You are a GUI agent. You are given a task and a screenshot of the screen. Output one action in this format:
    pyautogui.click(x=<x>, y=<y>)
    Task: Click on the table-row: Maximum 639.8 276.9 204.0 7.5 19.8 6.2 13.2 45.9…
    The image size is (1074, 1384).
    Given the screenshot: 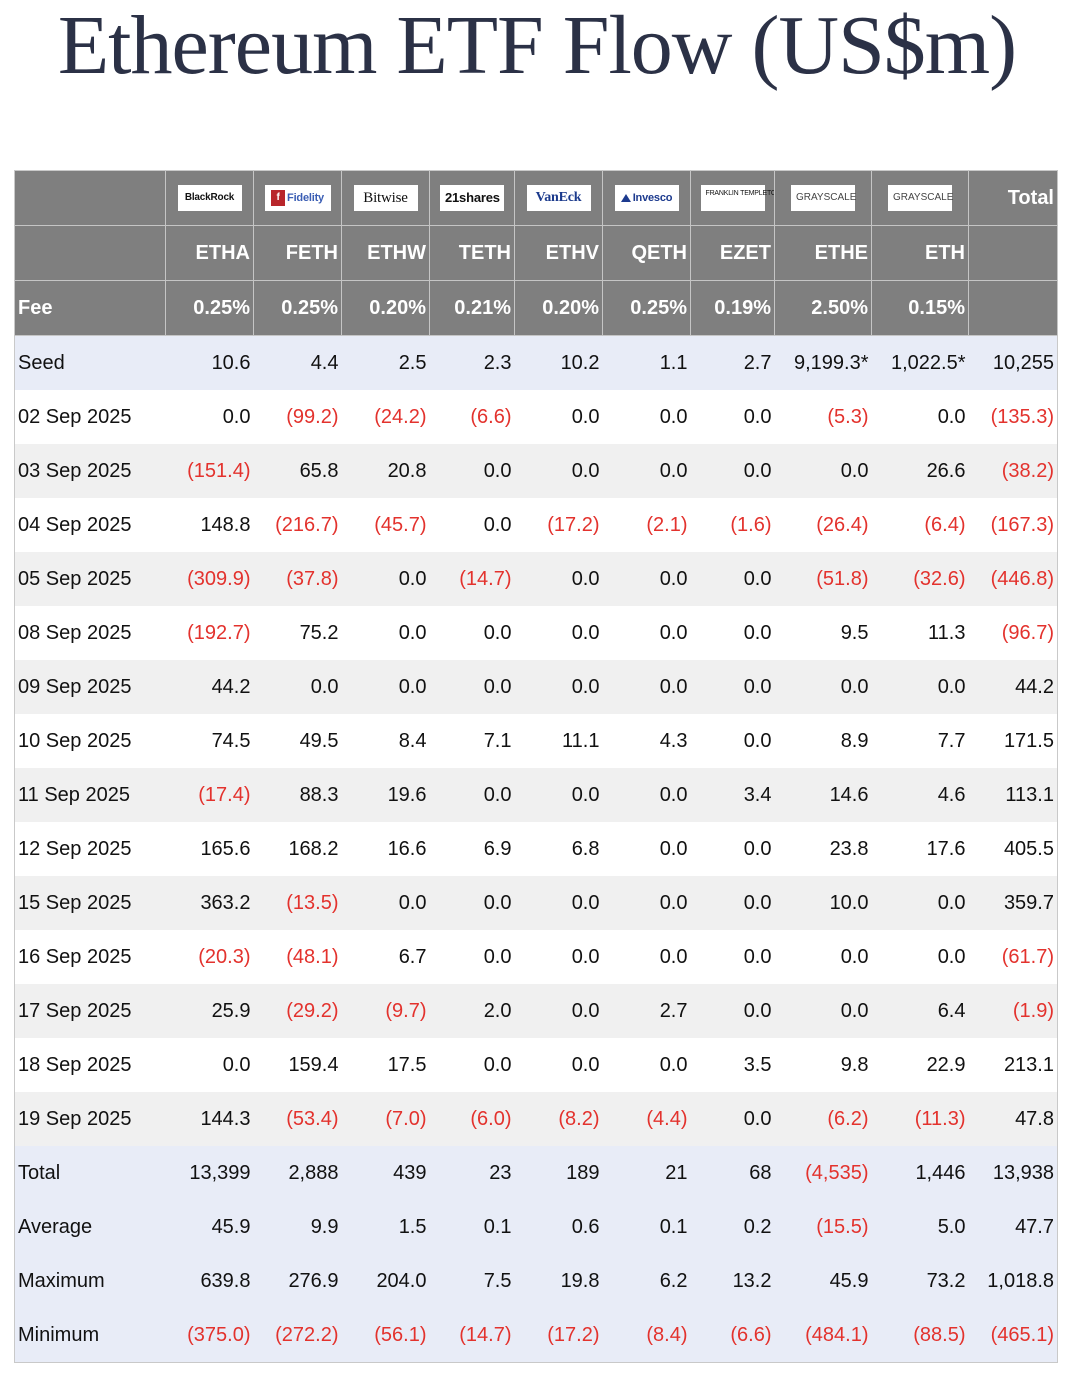 What is the action you would take?
    pyautogui.click(x=536, y=1281)
    